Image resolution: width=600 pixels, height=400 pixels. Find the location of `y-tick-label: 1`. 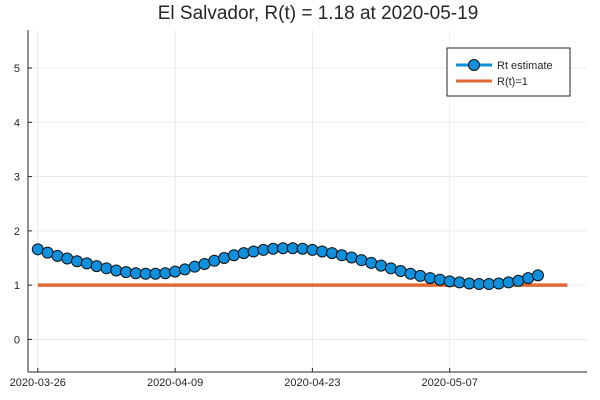

y-tick-label: 1 is located at coordinates (17, 286).